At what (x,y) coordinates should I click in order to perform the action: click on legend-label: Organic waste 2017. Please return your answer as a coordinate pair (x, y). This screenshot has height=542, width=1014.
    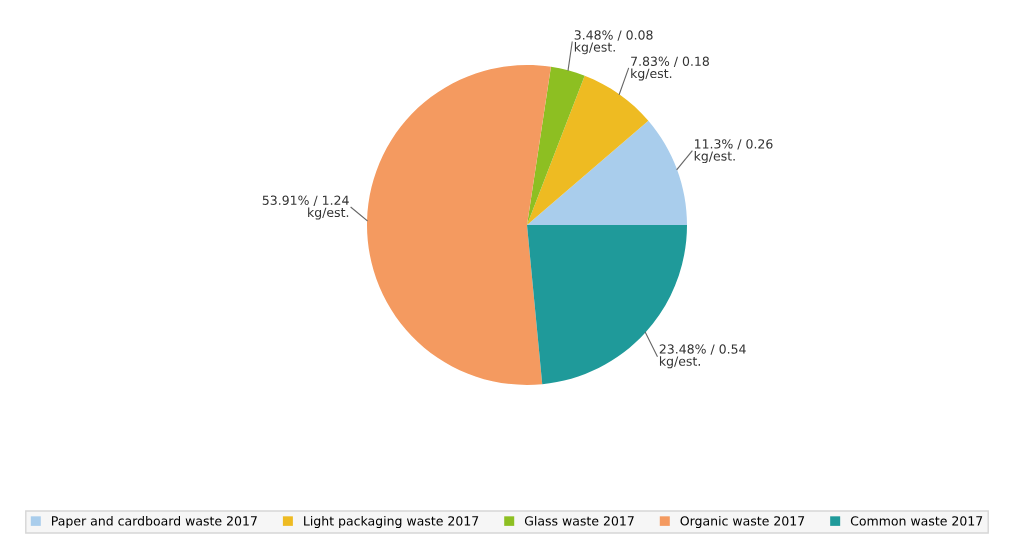
    Looking at the image, I should click on (742, 522).